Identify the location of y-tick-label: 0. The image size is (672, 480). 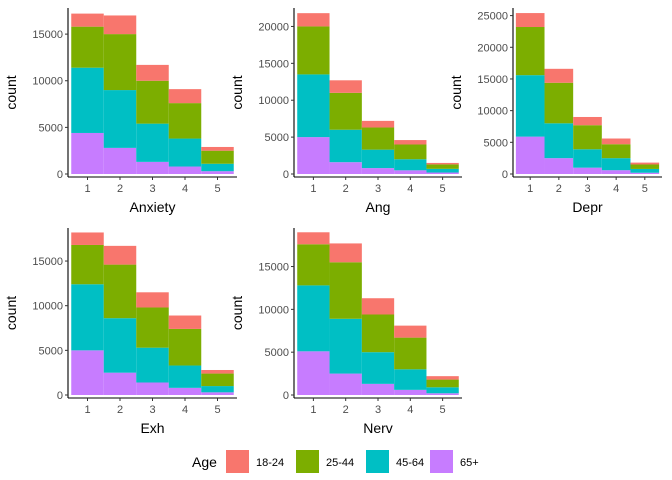
(286, 175).